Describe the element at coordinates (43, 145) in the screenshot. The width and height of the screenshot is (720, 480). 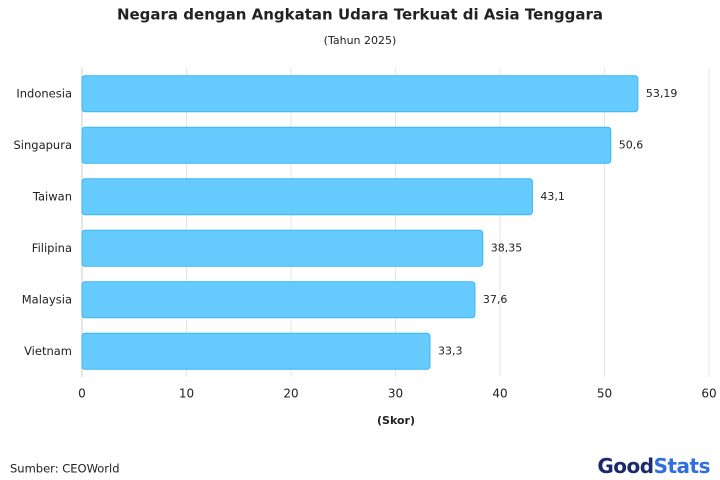
I see `y-tick-label: Singapura` at that location.